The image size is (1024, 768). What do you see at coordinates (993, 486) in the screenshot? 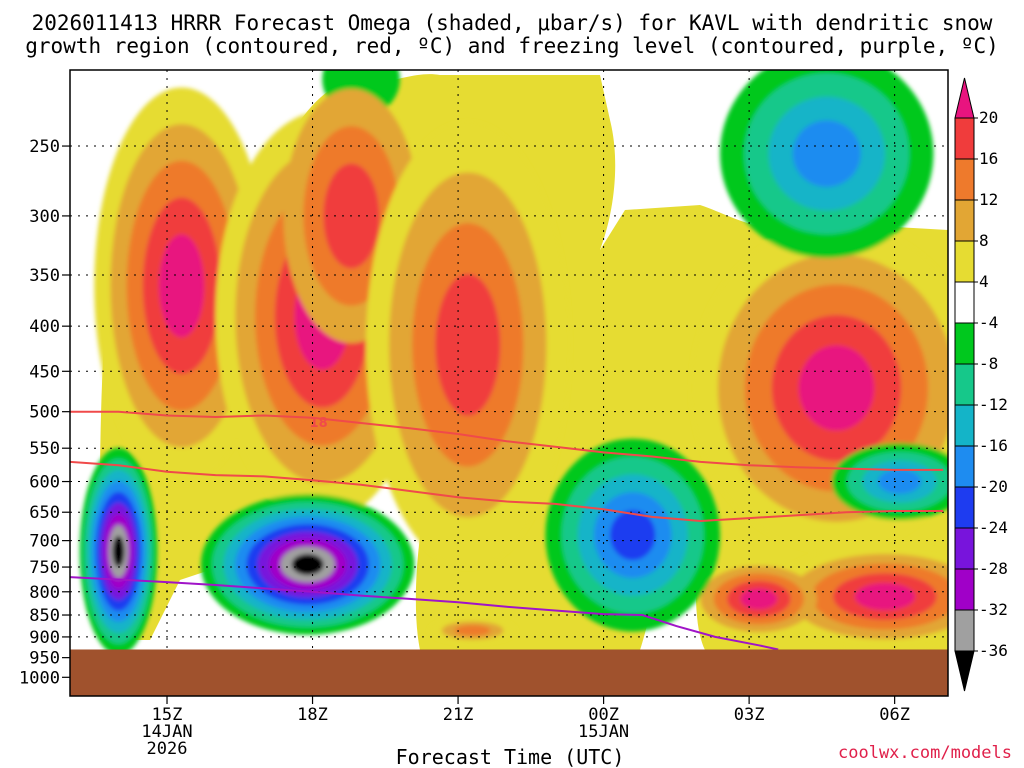
I see `colorbar-label--20: -20` at bounding box center [993, 486].